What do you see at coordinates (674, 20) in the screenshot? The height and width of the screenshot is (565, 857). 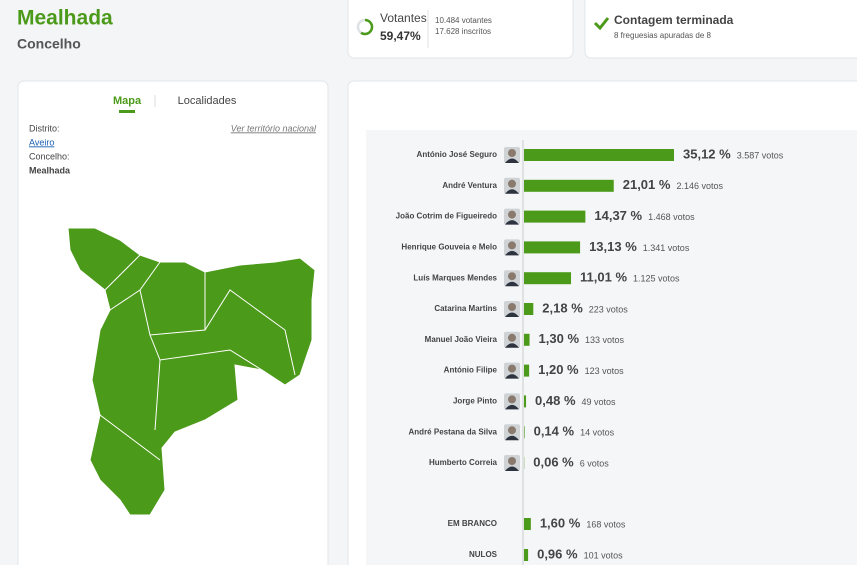 I see `count-title: Contagem terminada` at bounding box center [674, 20].